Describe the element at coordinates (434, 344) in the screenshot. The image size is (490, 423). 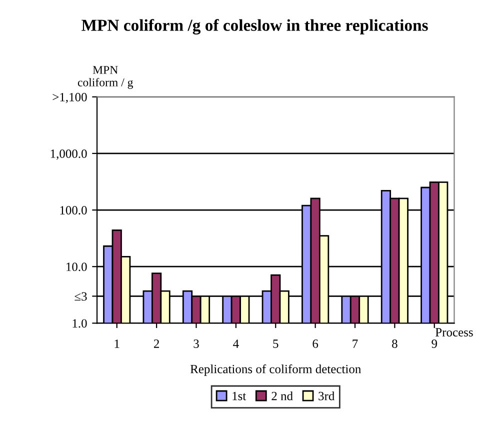
I see `x-tick-label: 9` at that location.